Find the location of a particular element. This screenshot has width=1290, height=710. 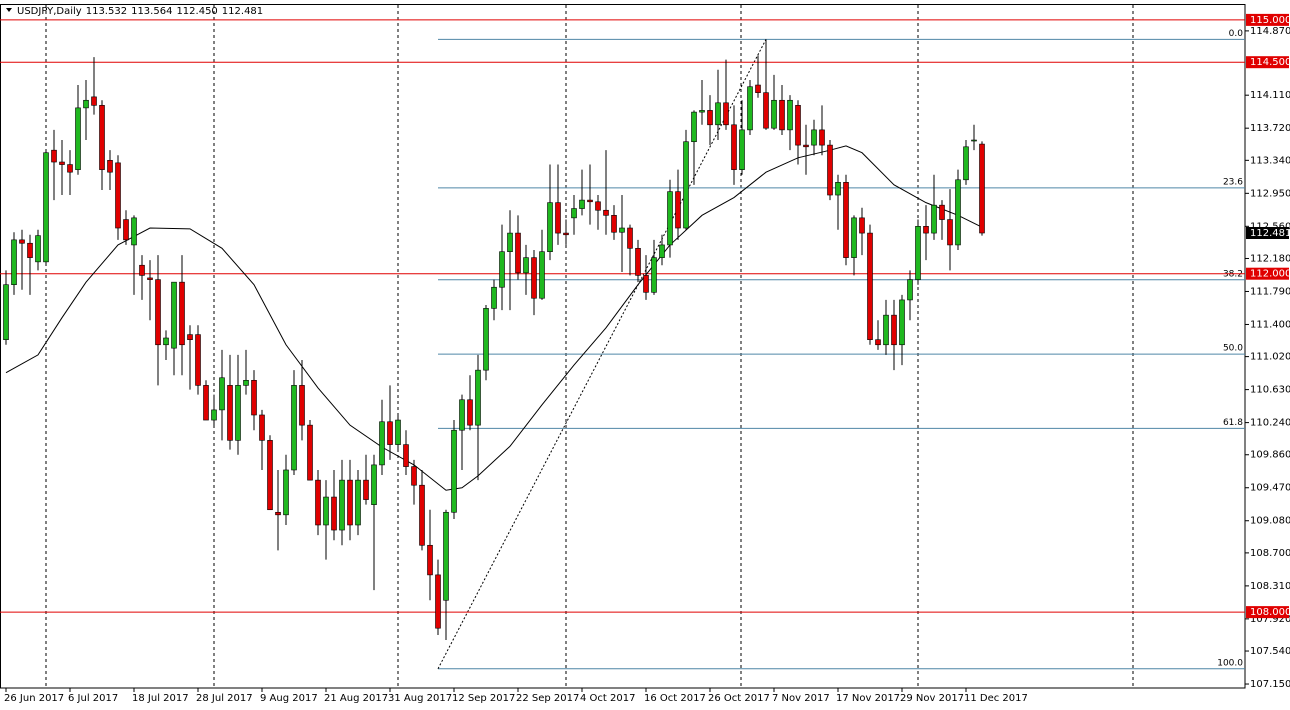

y-tick-label: 109.080 is located at coordinates (1270, 521).